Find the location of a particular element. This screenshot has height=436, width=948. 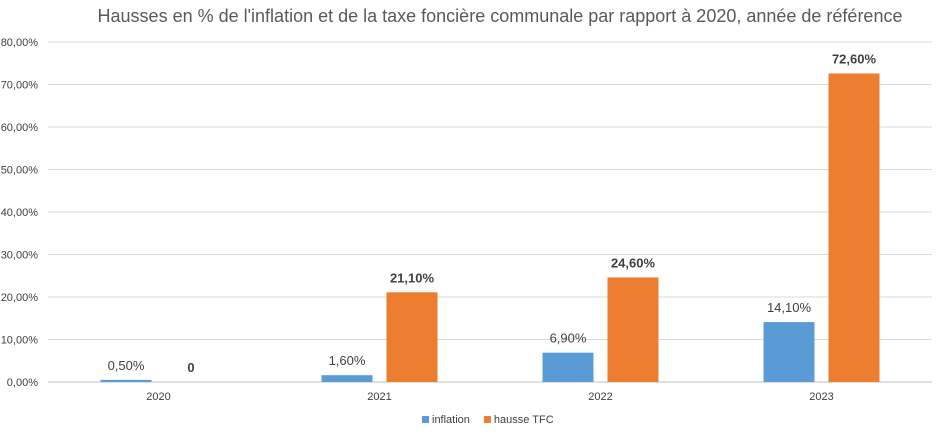

y-tick-label: 80,00% is located at coordinates (20, 43).